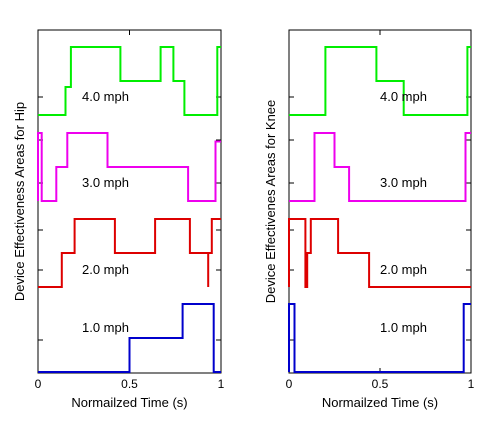 The image size is (496, 425). What do you see at coordinates (270, 202) in the screenshot?
I see `y-axis-label: Device Effectivenes Areas for Knee` at bounding box center [270, 202].